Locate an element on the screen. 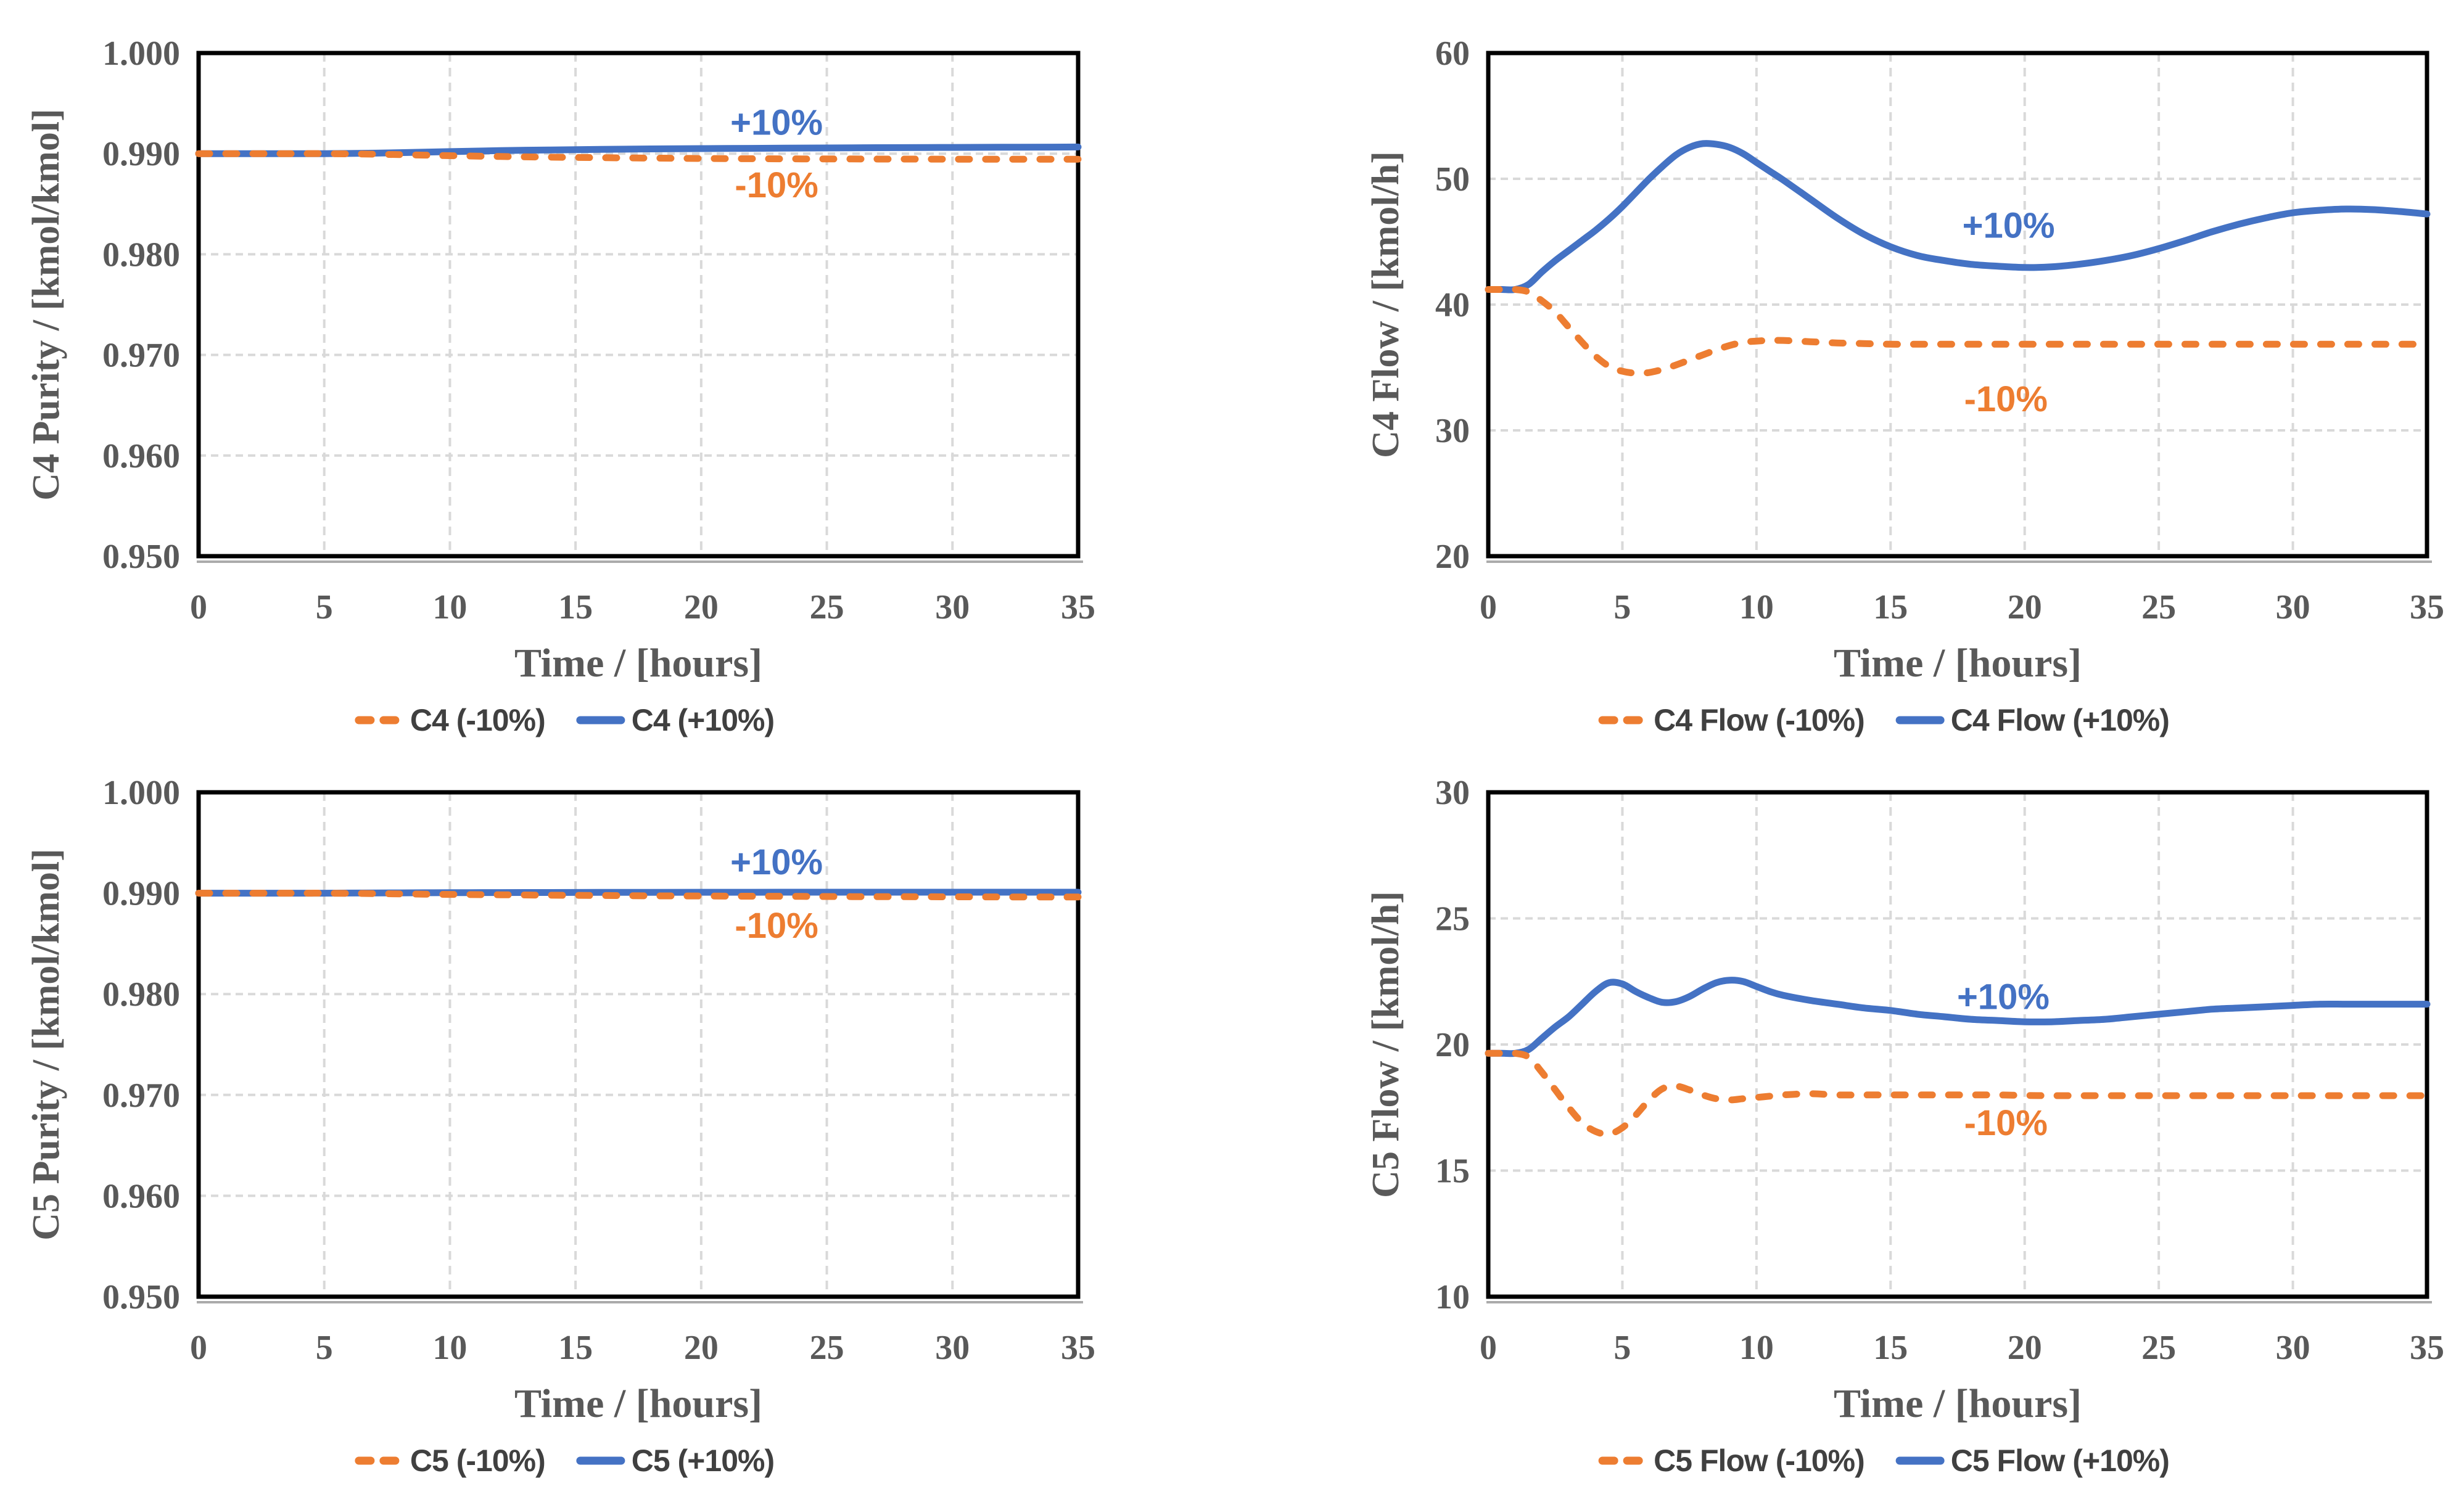  legend-item: C5 (-10%) is located at coordinates (450, 1461).